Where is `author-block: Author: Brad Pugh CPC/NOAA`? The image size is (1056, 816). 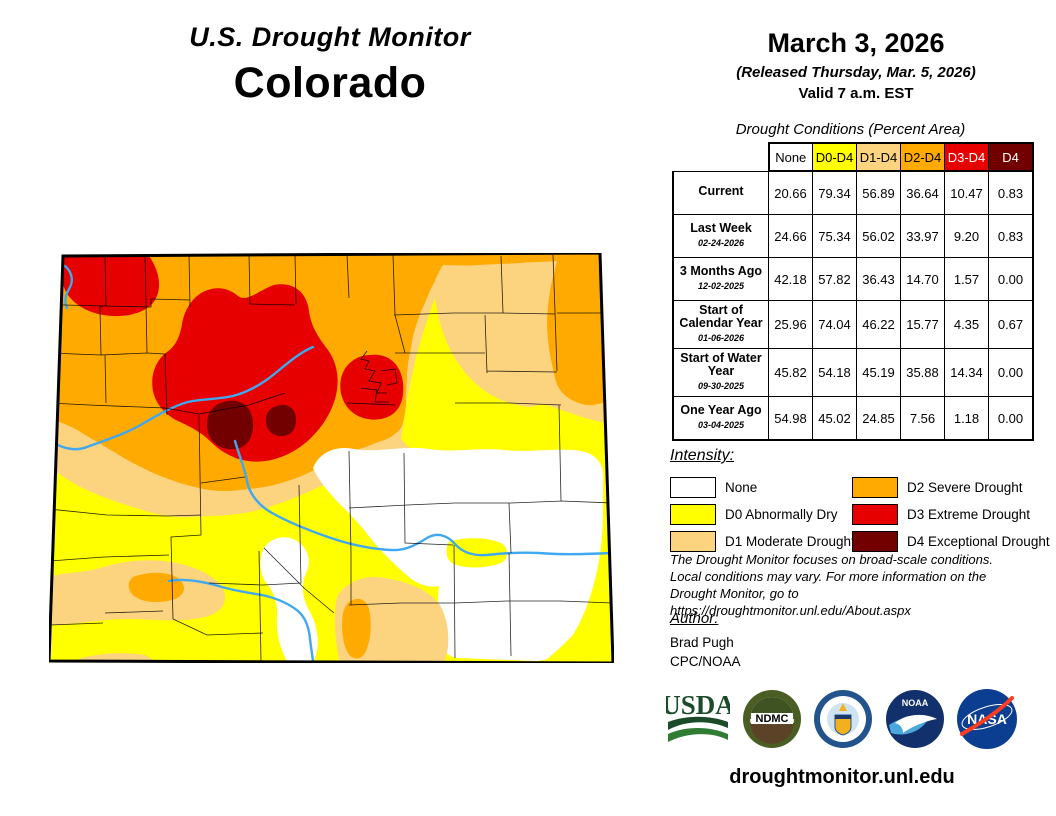
author-block: Author: Brad Pugh CPC/NOAA is located at coordinates (705, 640).